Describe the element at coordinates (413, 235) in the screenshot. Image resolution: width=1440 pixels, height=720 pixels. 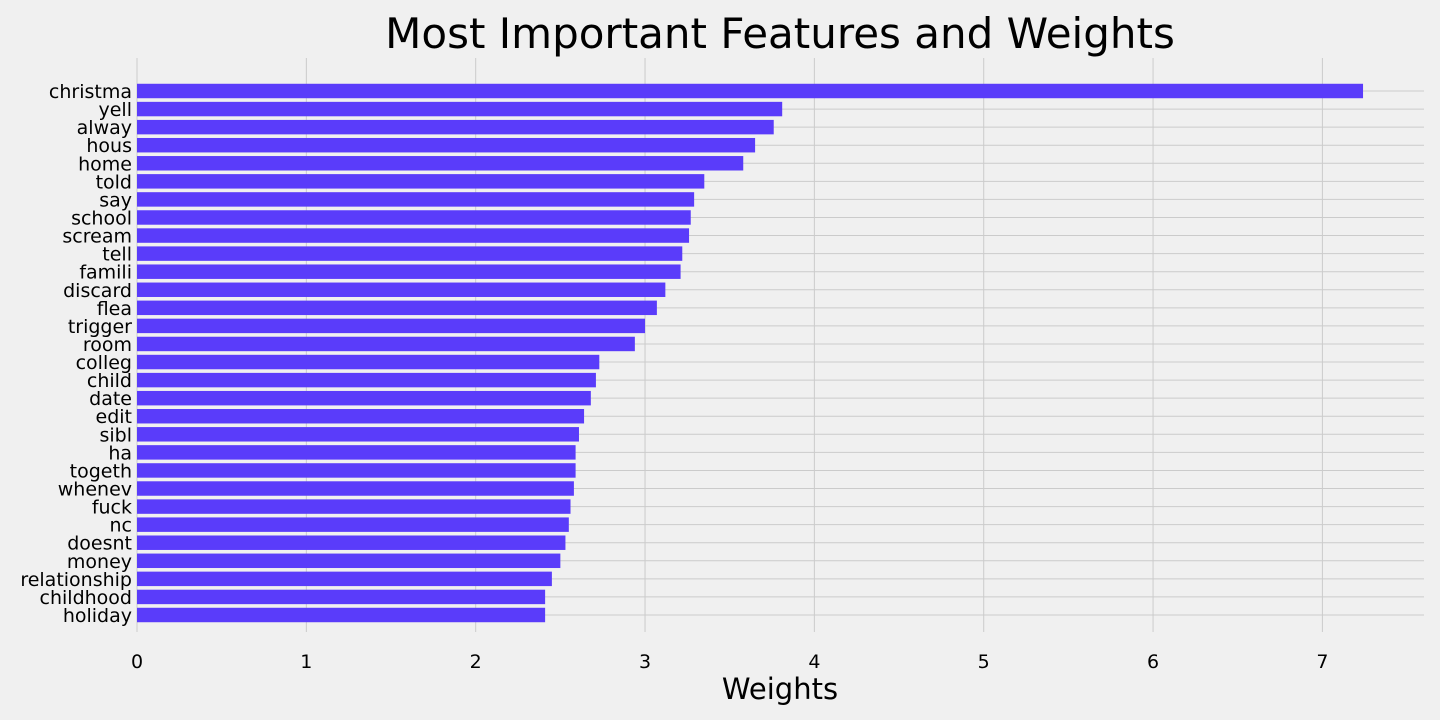
I see `bar-scream` at that location.